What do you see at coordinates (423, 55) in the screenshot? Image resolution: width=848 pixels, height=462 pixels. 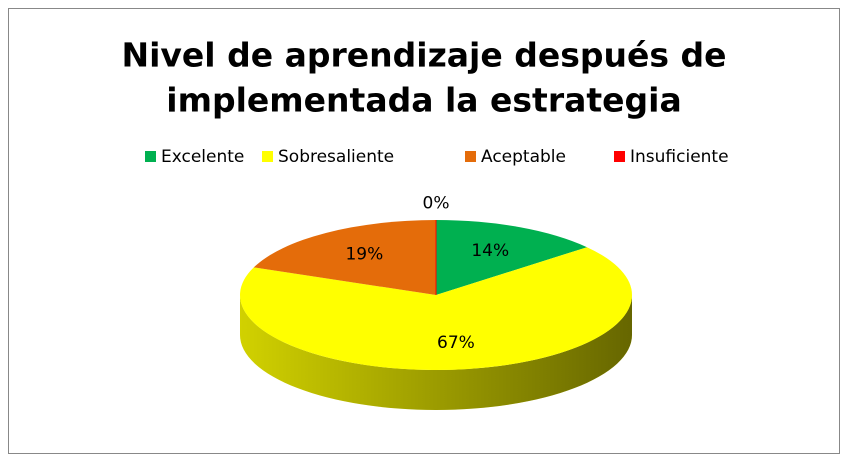 I see `chart-title: Nivel de aprendizaje después de` at bounding box center [423, 55].